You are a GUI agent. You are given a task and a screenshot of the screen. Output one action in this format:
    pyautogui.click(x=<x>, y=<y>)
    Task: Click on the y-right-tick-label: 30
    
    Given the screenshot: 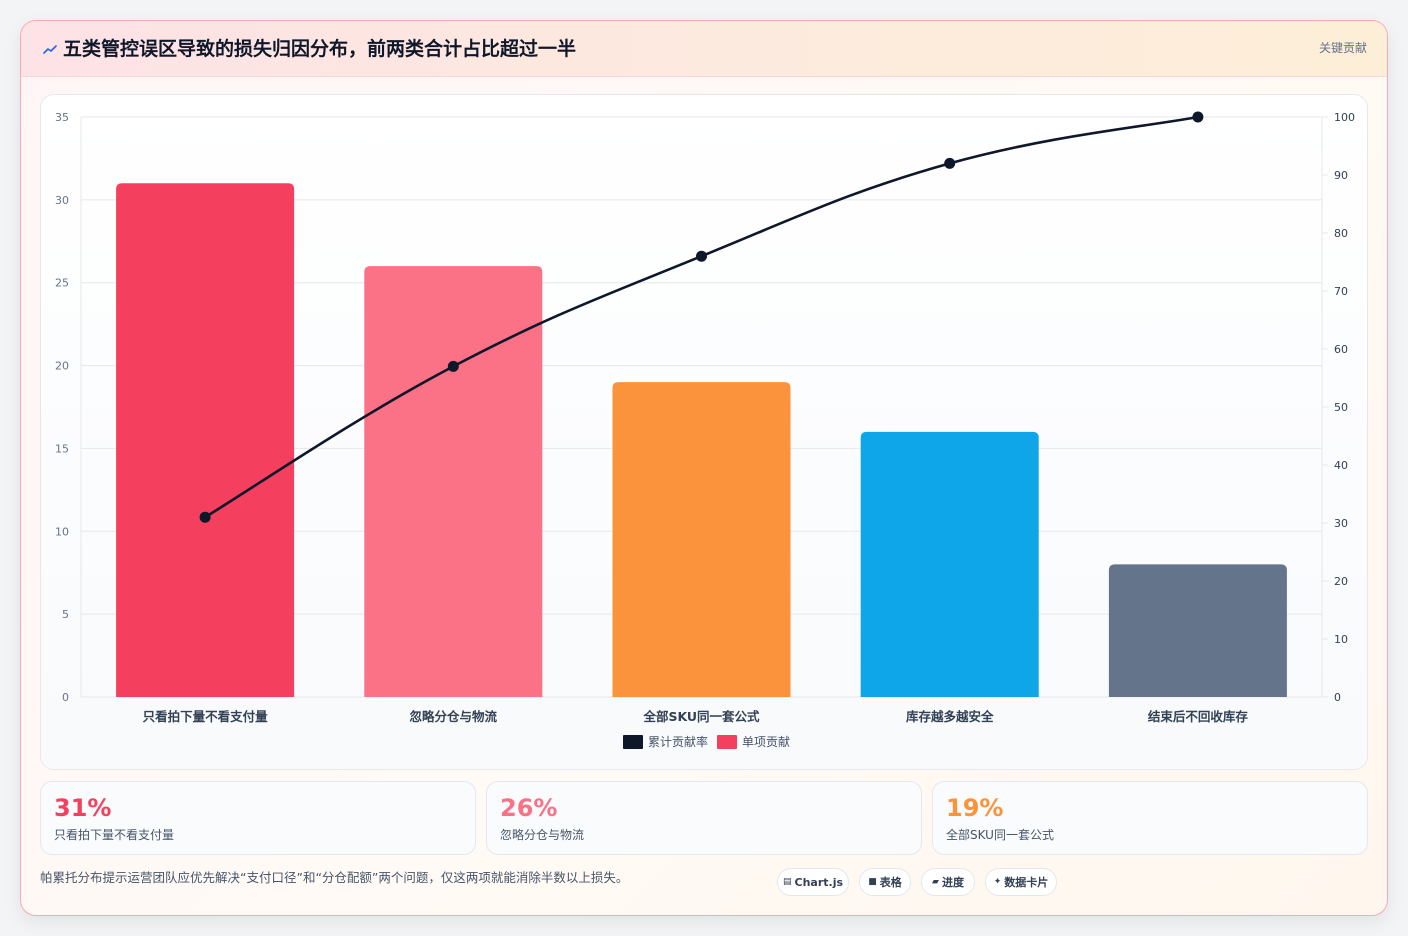 What is the action you would take?
    pyautogui.click(x=1341, y=523)
    